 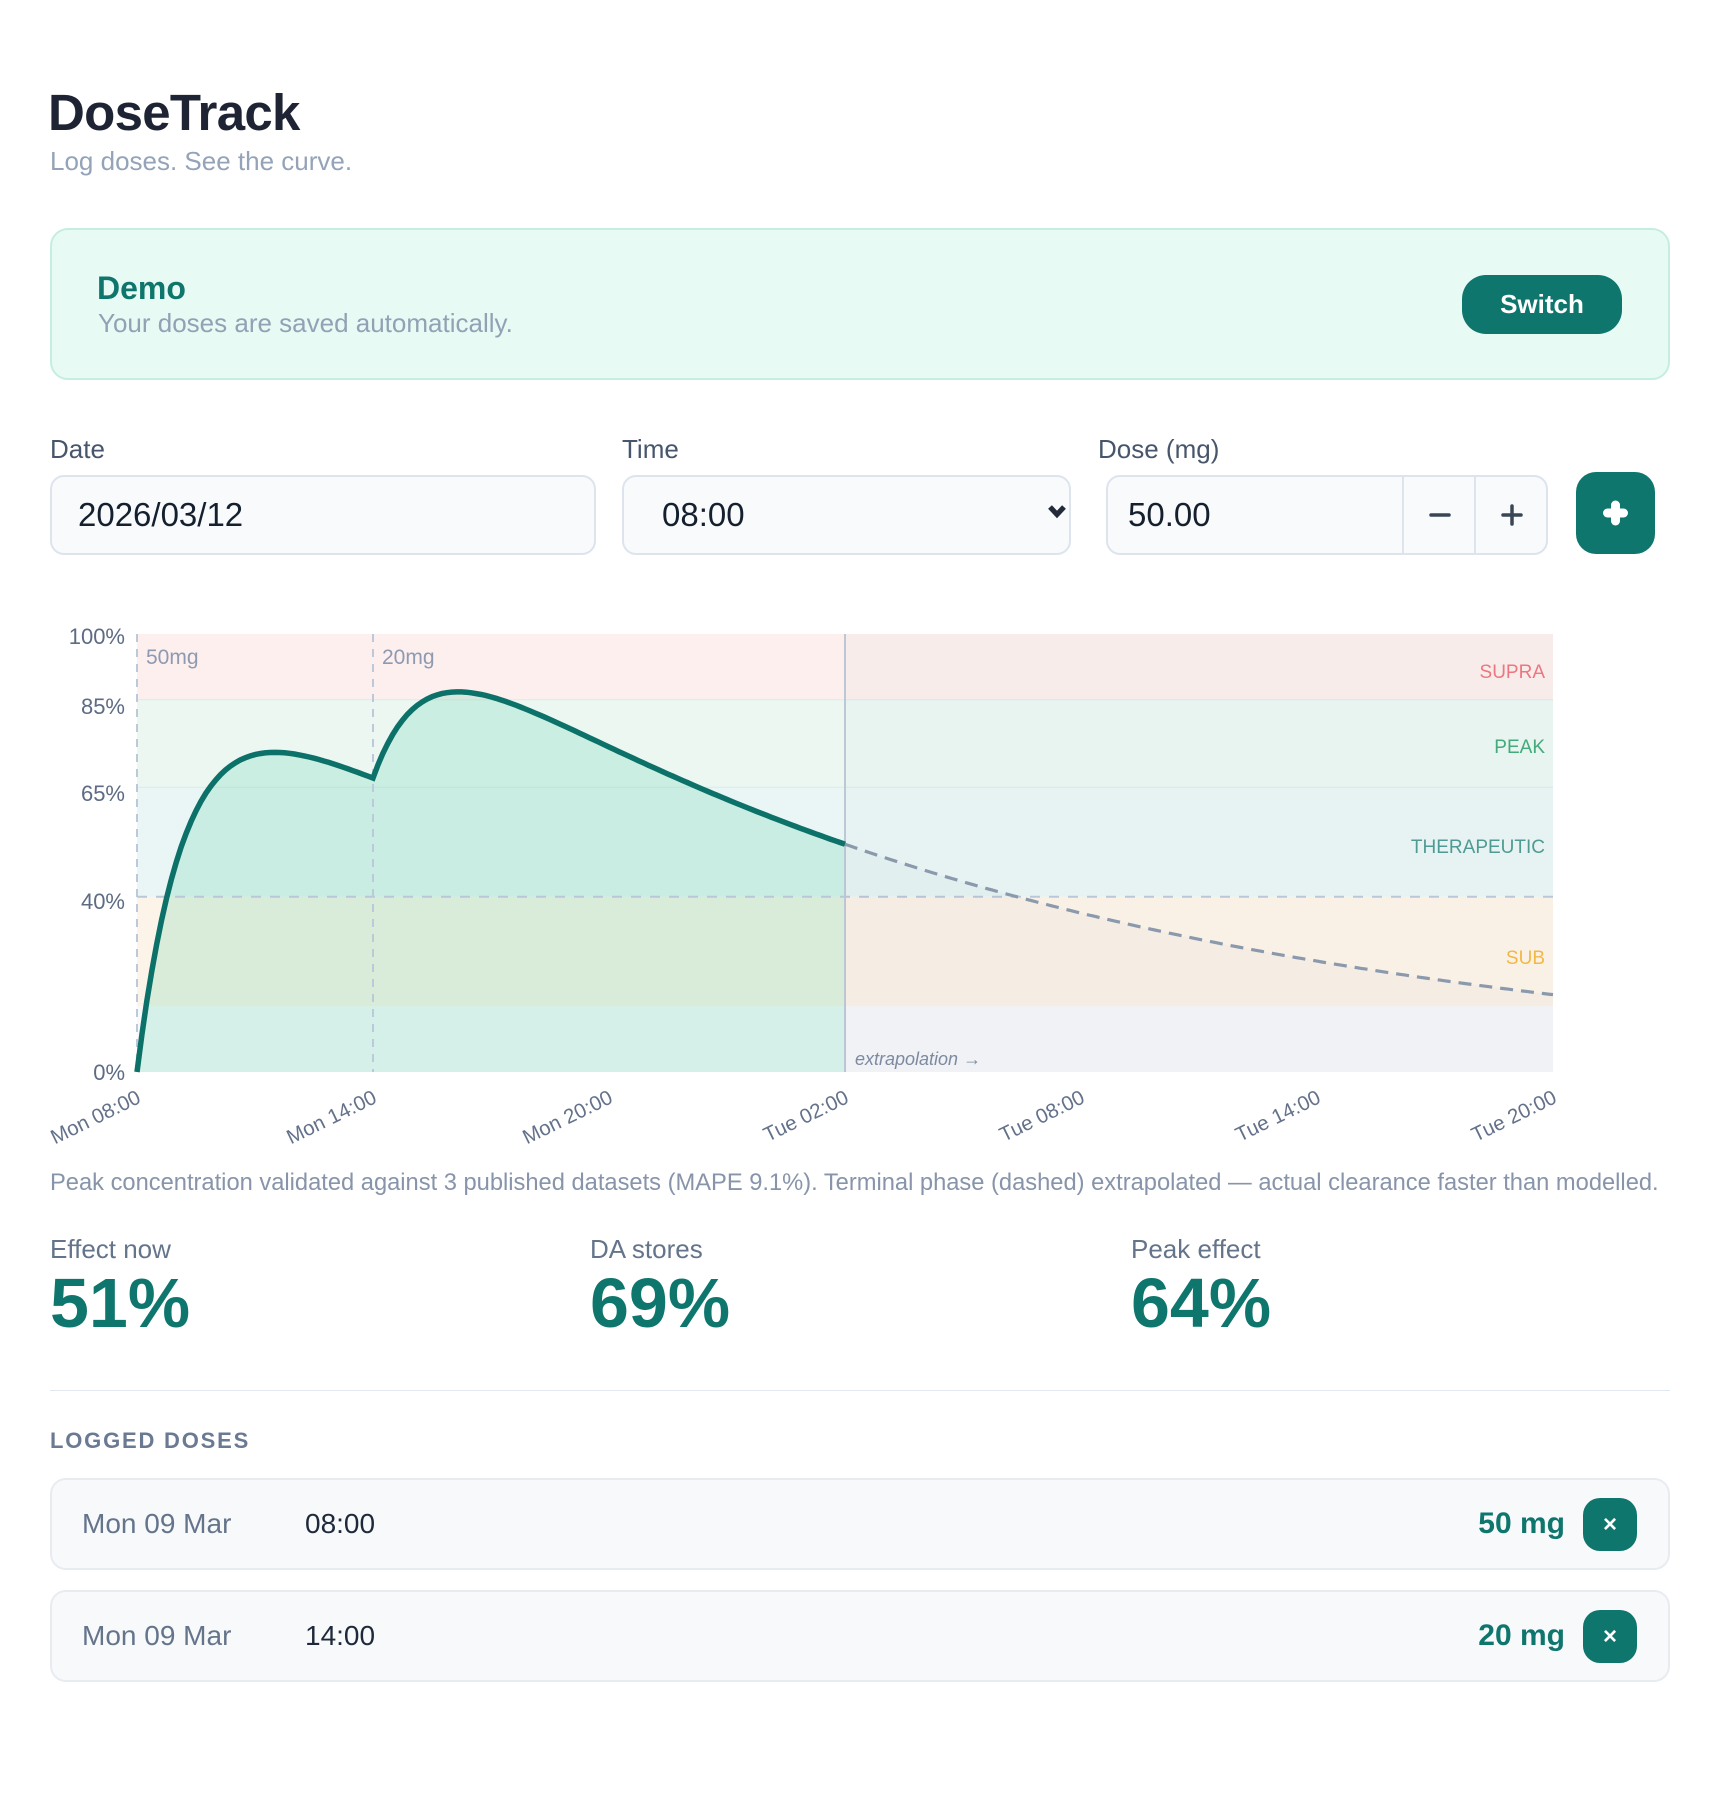 What do you see at coordinates (97, 636) in the screenshot?
I see `svg-text: 100%` at bounding box center [97, 636].